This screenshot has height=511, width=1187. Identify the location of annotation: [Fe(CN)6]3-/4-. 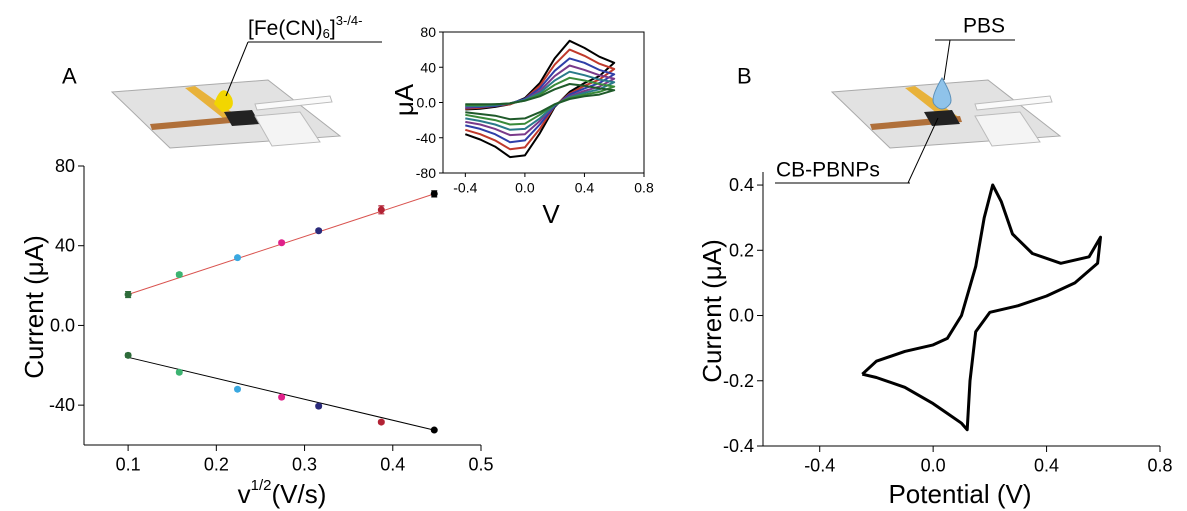
(305, 27).